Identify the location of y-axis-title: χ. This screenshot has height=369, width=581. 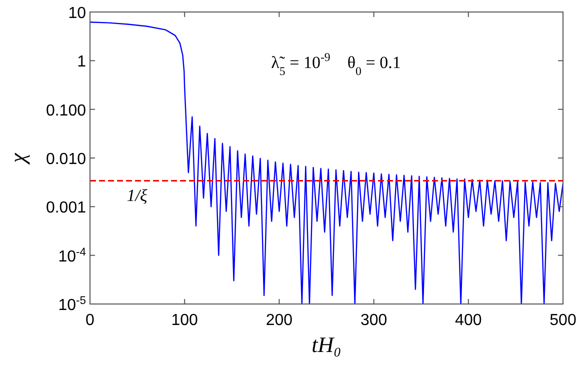
(17, 158).